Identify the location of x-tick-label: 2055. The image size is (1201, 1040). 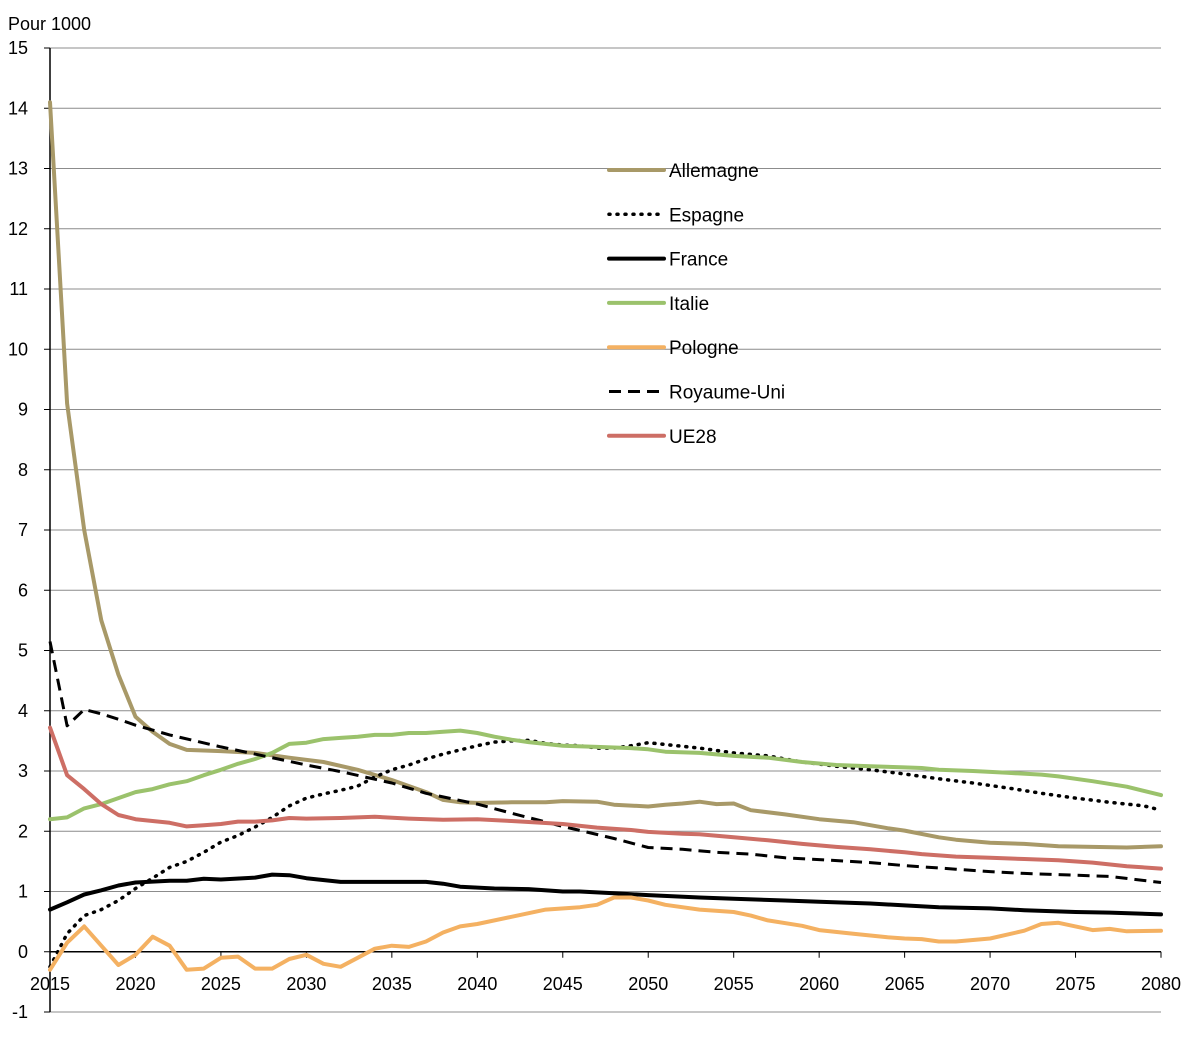
(734, 984).